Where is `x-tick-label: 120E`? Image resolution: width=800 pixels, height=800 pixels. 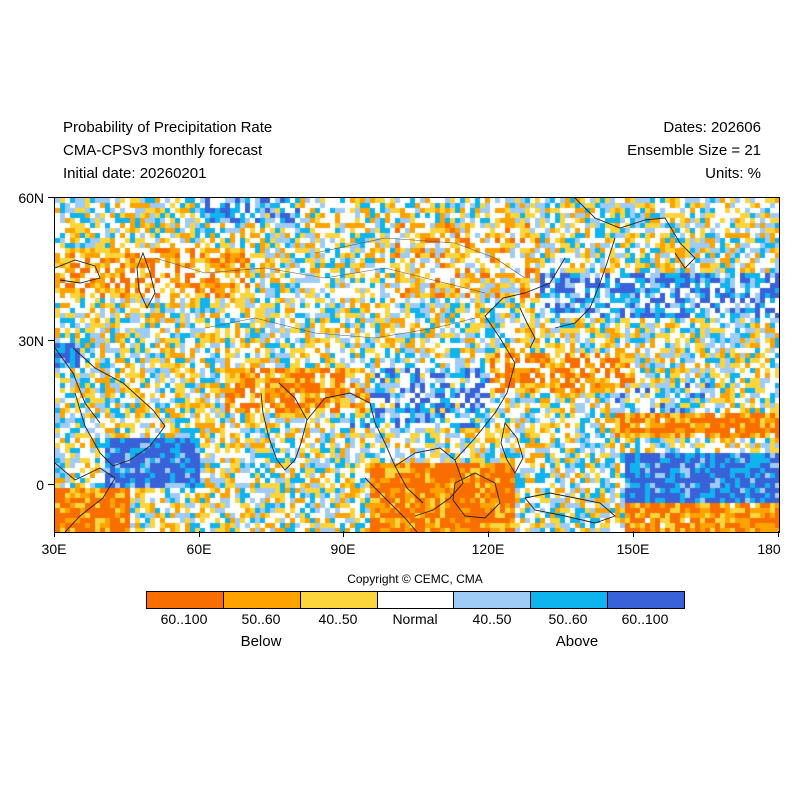 x-tick-label: 120E is located at coordinates (488, 549).